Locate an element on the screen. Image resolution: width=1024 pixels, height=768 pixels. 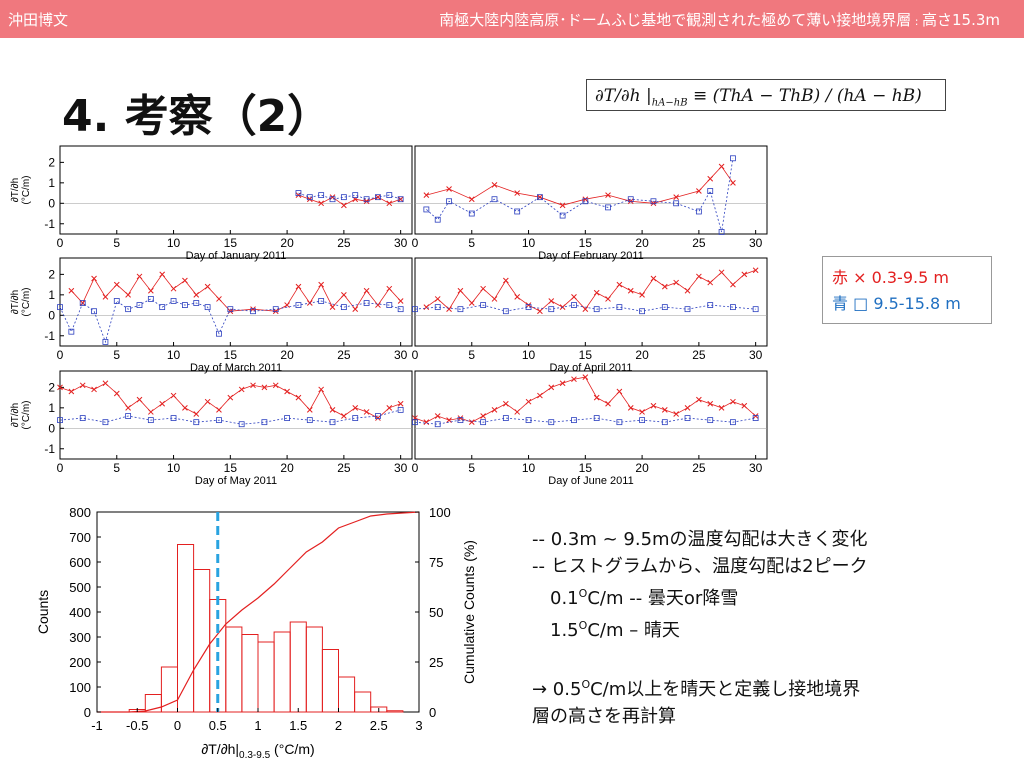
y-axis-label: Counts is located at coordinates (43, 612).